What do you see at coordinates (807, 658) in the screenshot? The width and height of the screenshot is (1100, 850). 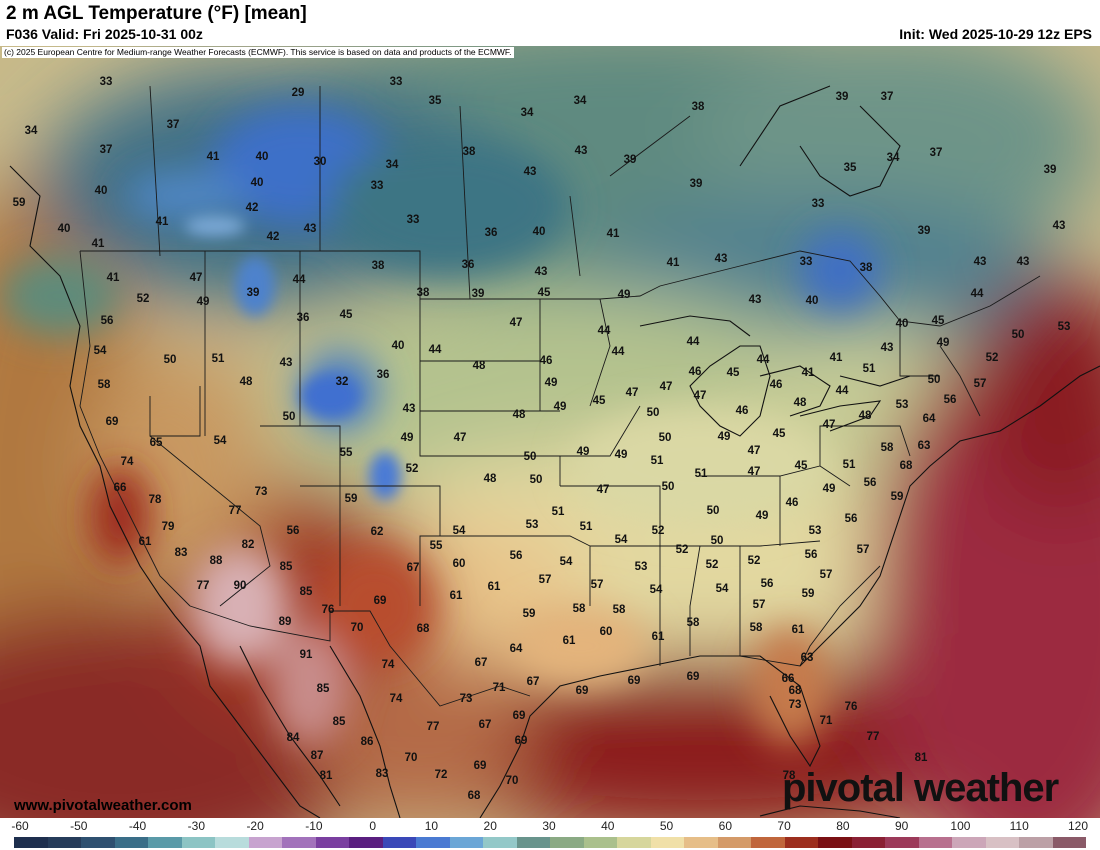 I see `temperature-label: 63` at bounding box center [807, 658].